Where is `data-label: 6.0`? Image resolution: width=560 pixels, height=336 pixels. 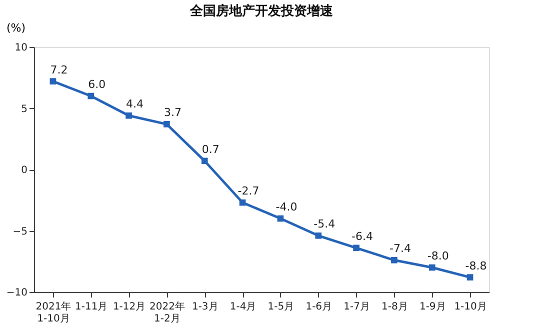
data-label: 6.0 is located at coordinates (97, 84).